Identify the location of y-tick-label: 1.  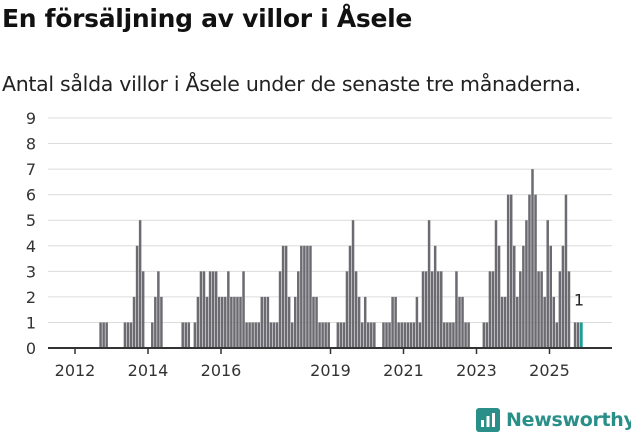
(31, 322).